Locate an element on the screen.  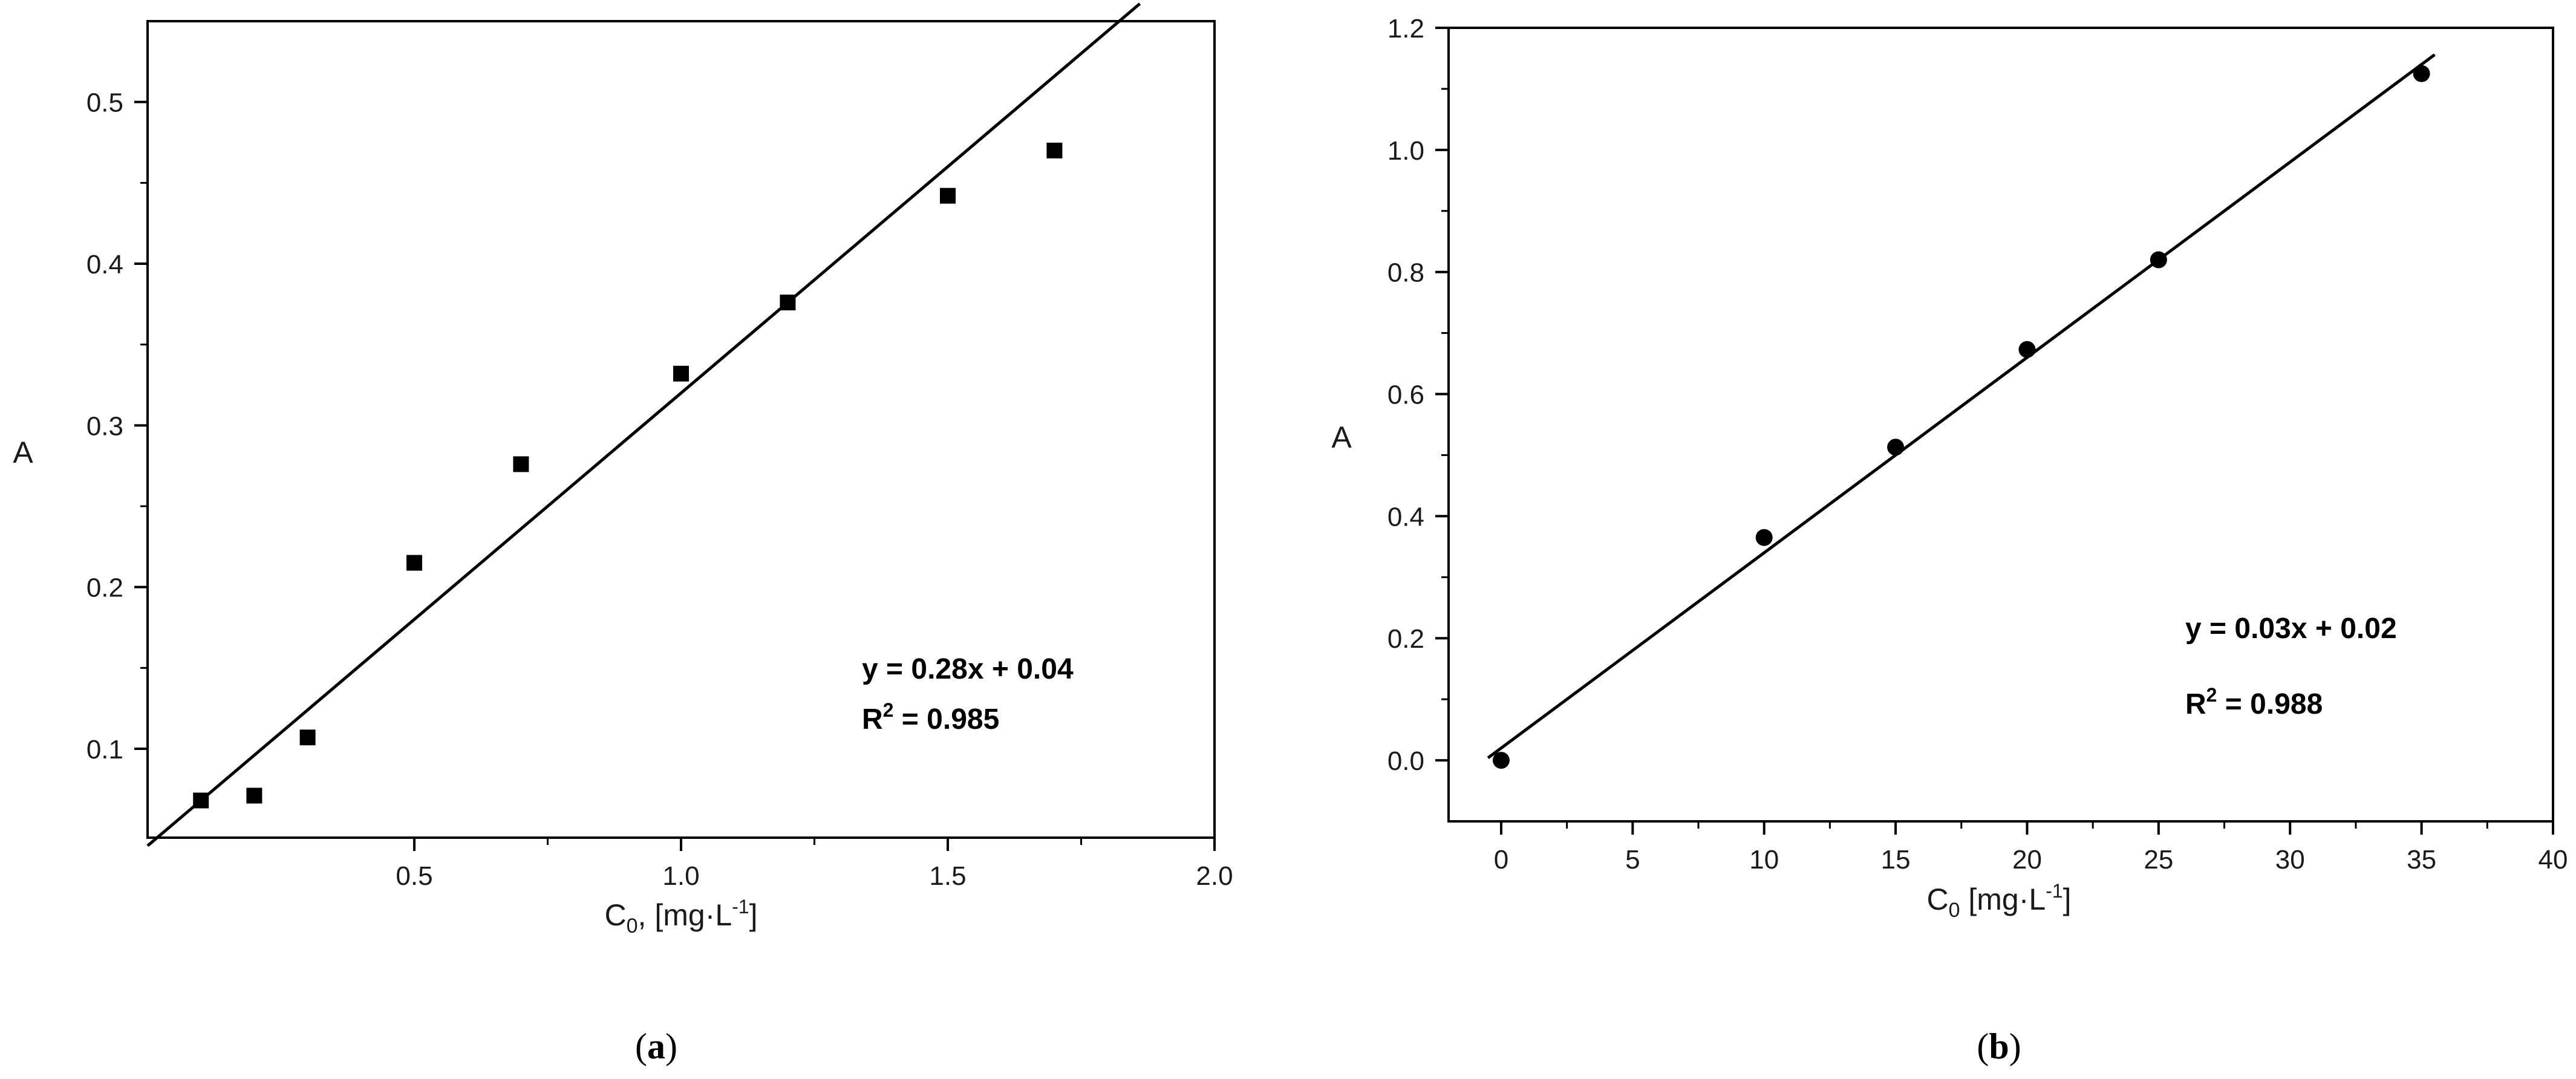
chart-a-r2-sup: 2 is located at coordinates (888, 710).